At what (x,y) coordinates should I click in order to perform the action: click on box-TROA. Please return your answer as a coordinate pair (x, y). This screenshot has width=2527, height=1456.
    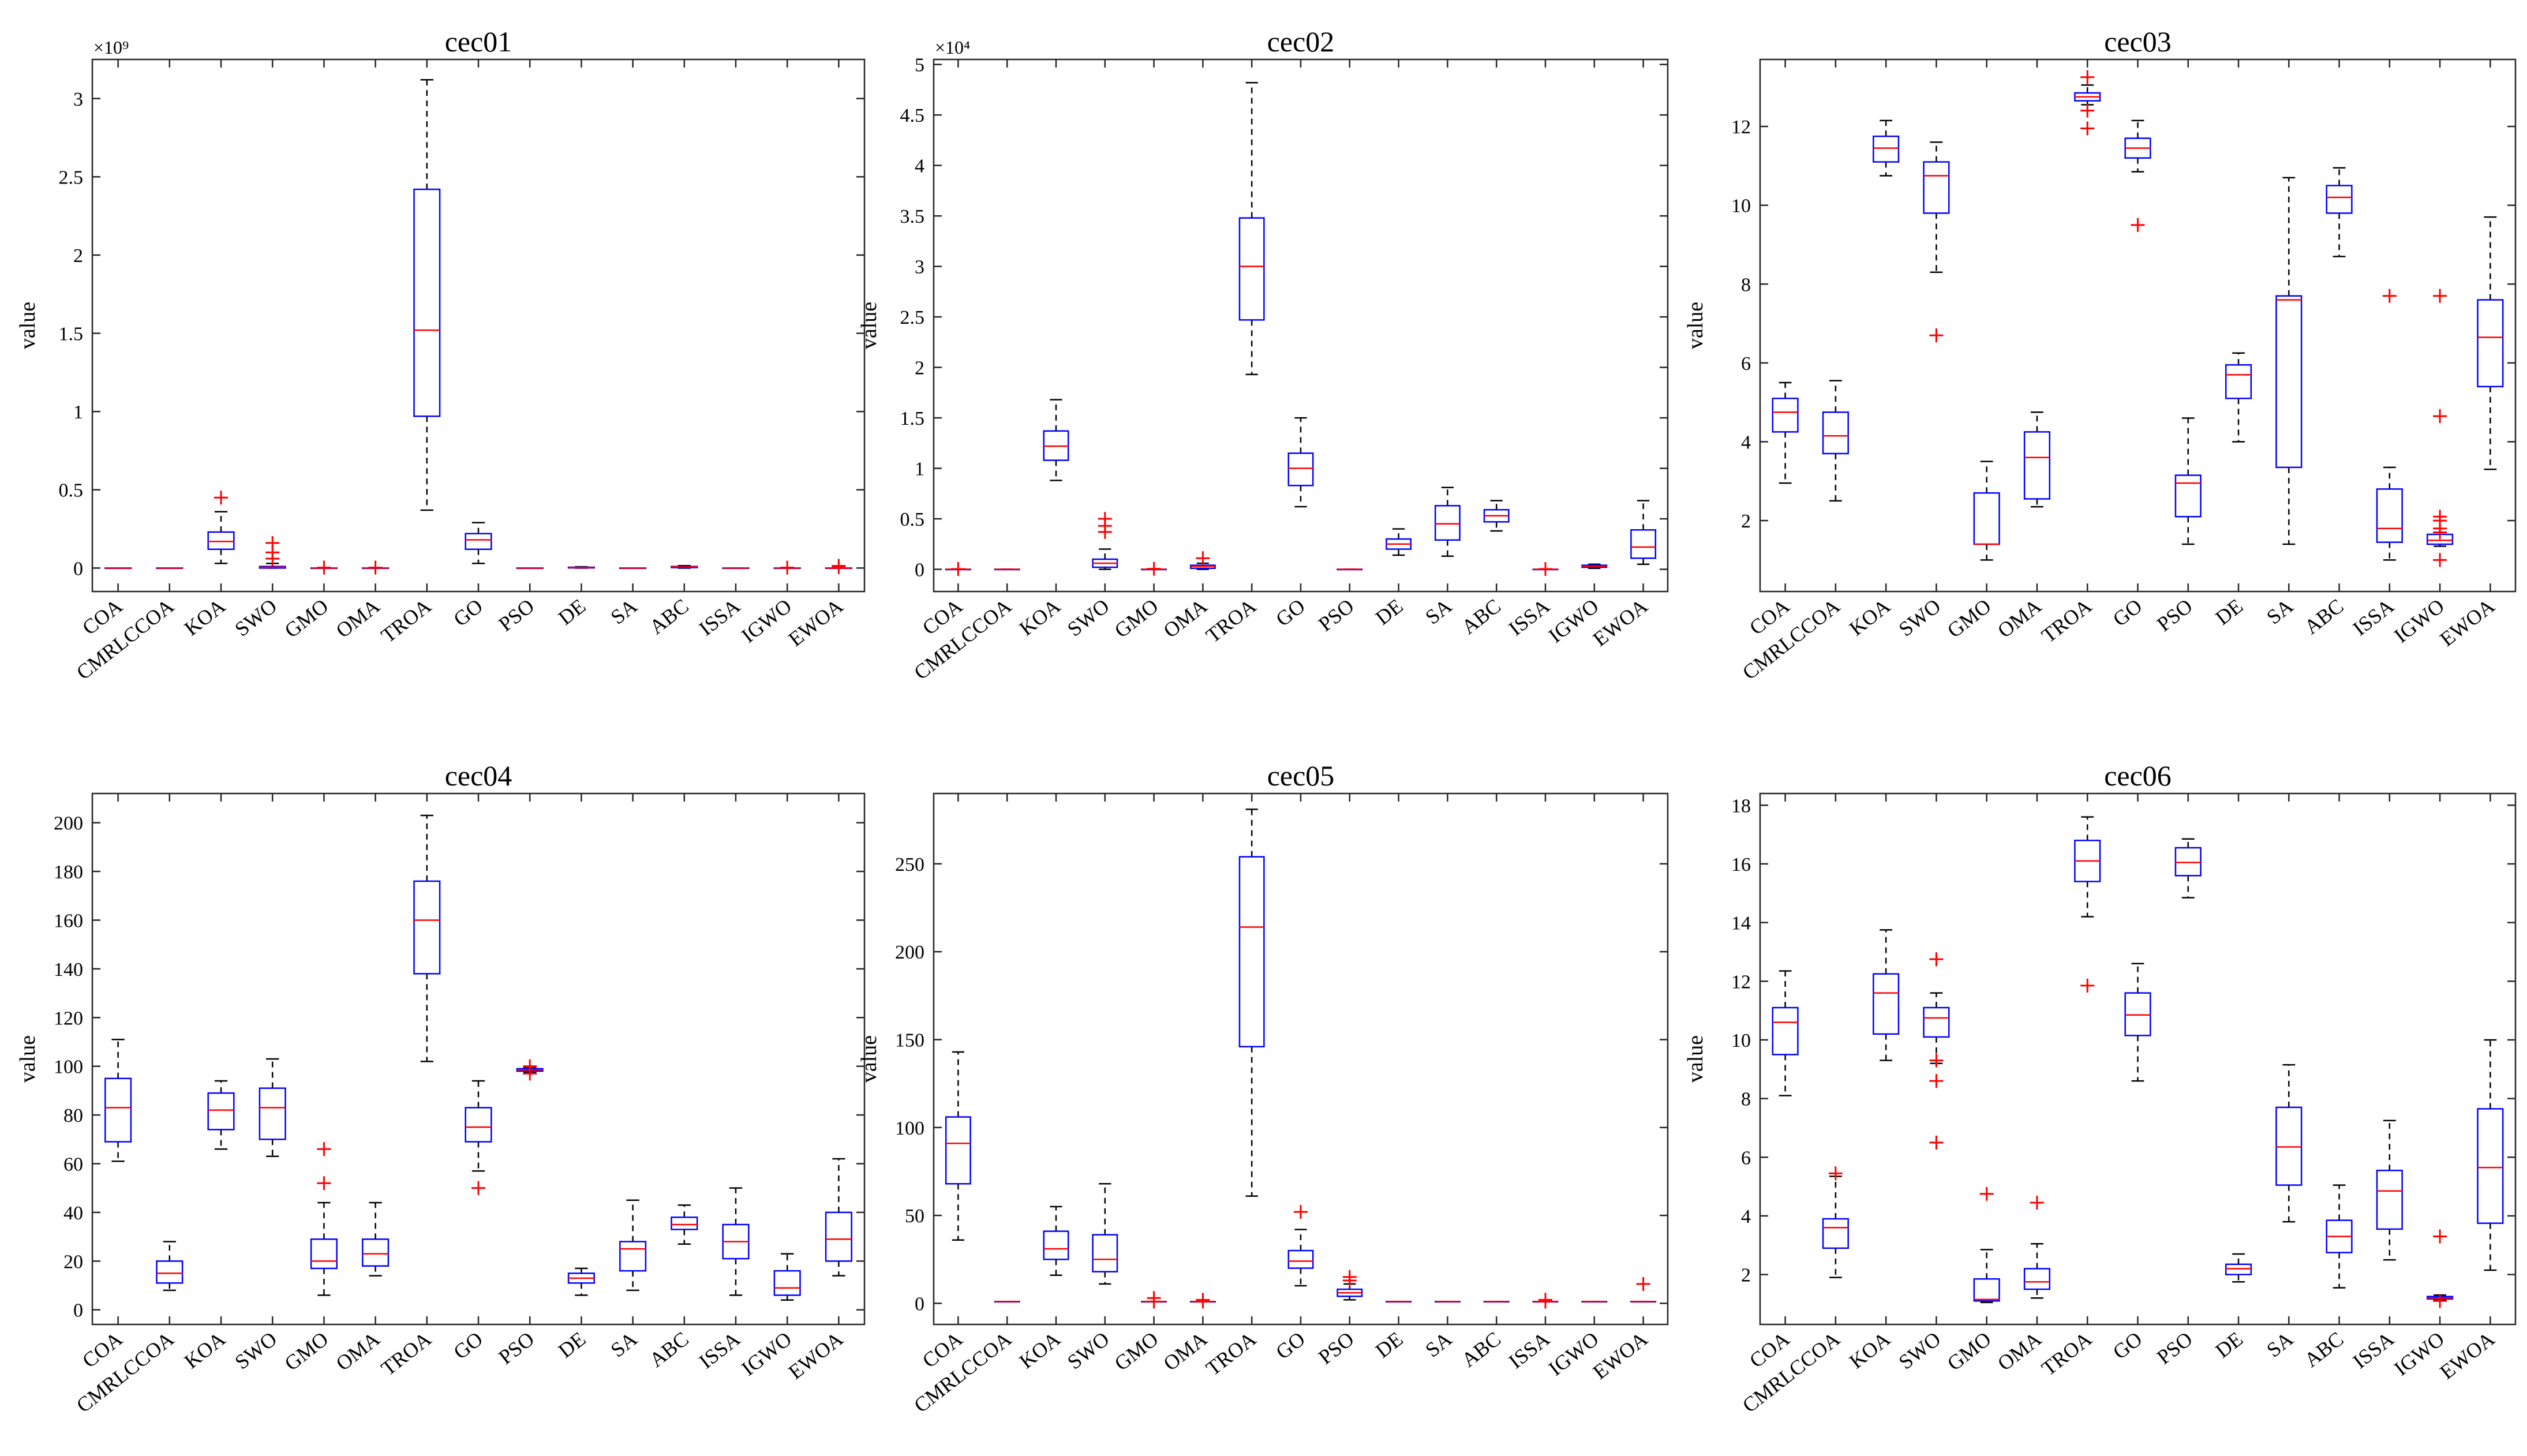
    Looking at the image, I should click on (2087, 905).